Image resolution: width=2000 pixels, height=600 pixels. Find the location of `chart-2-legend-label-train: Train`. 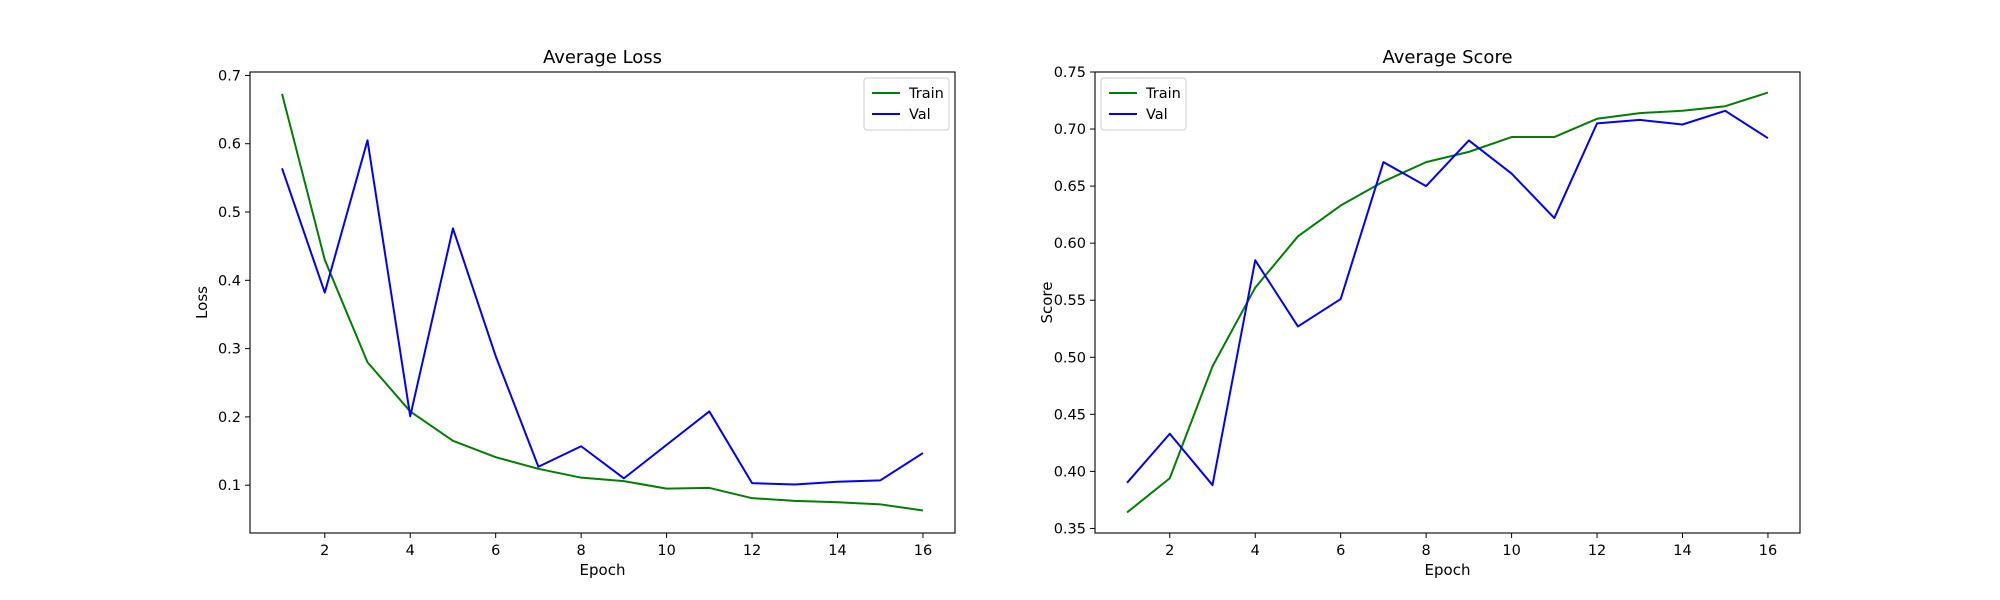

chart-2-legend-label-train: Train is located at coordinates (1163, 94).